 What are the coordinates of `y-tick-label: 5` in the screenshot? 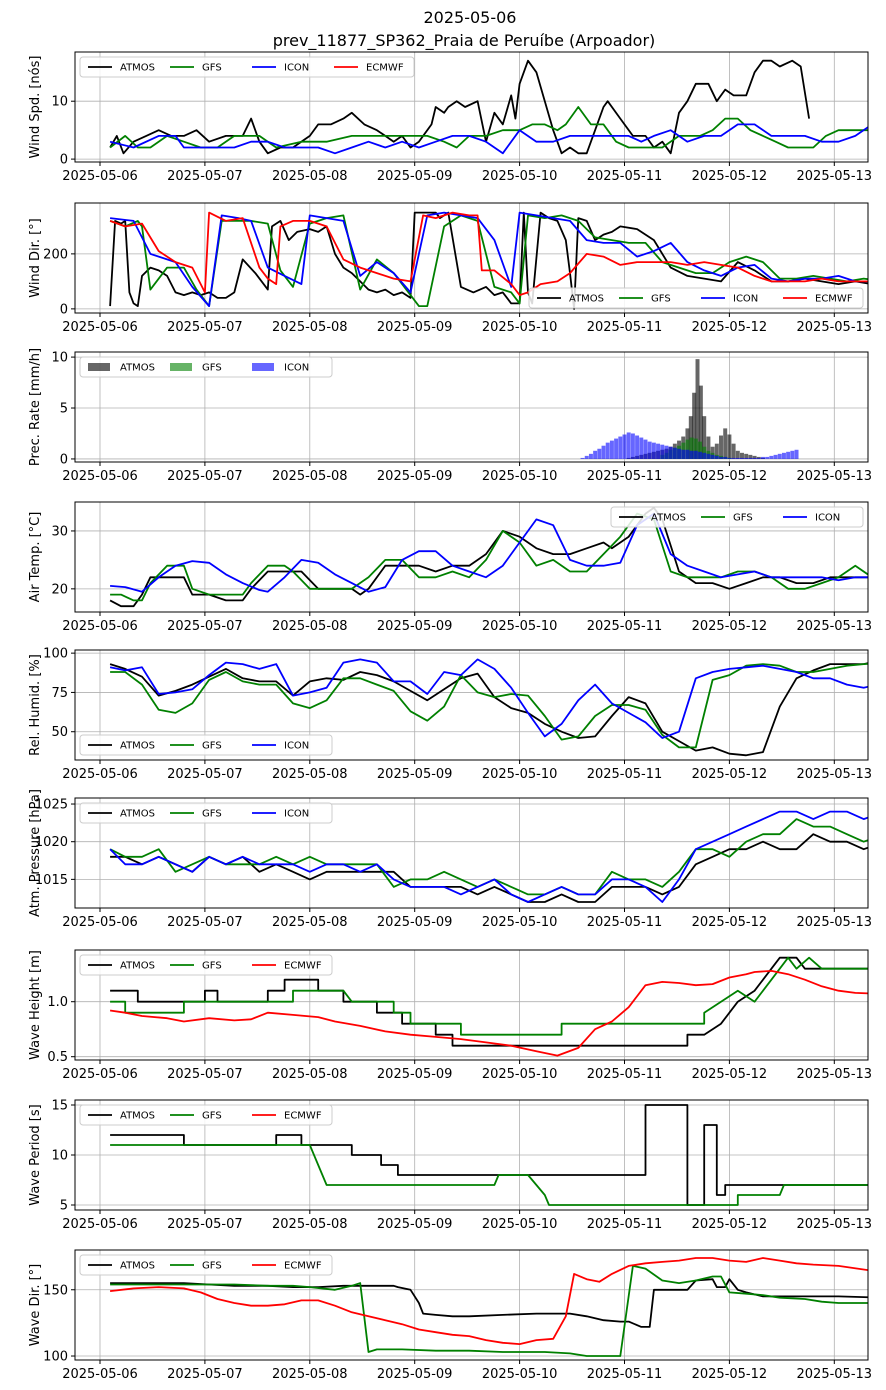 It's located at (64, 409).